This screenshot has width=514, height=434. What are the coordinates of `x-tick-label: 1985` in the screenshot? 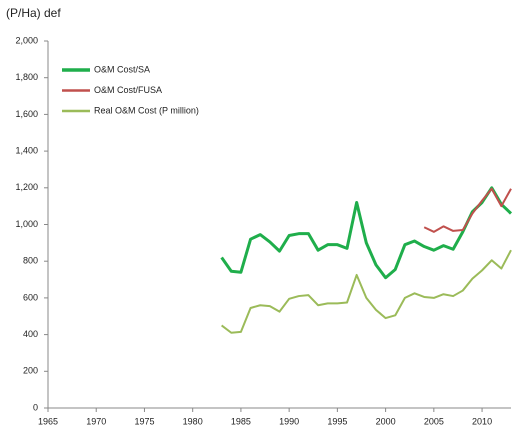 It's located at (241, 421).